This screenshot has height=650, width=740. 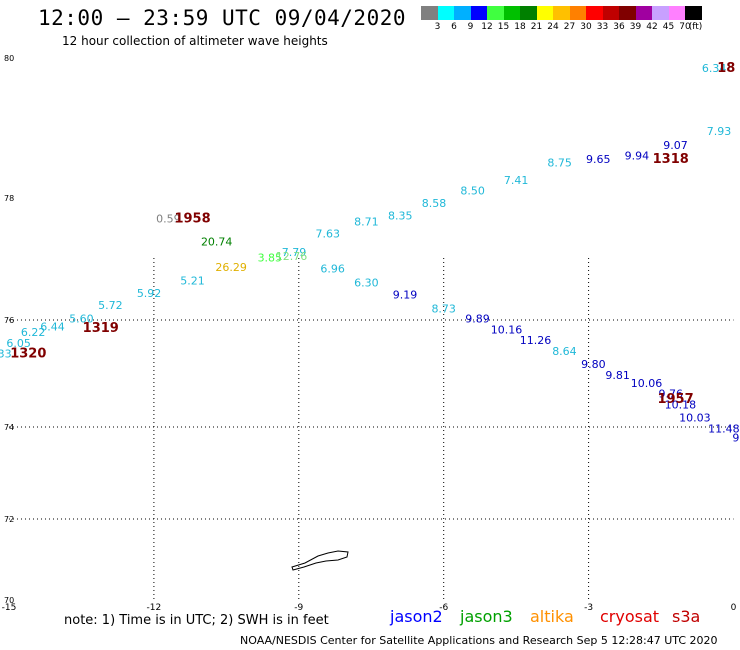 I want to click on wave-height-value: 6.30, so click(x=366, y=282).